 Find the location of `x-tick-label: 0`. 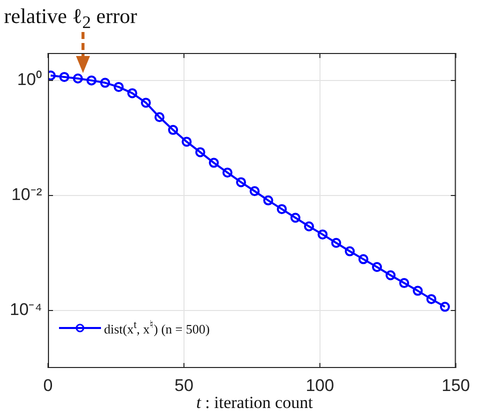

x-tick-label: 0 is located at coordinates (48, 385).